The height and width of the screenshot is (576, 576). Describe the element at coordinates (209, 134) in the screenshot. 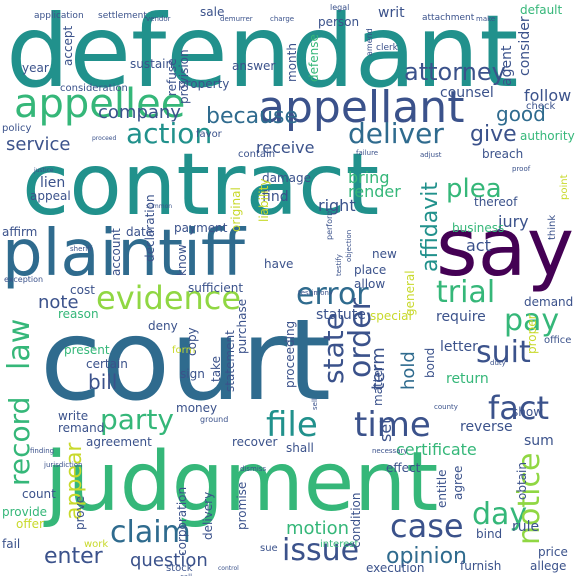

I see `word-material: favor` at that location.